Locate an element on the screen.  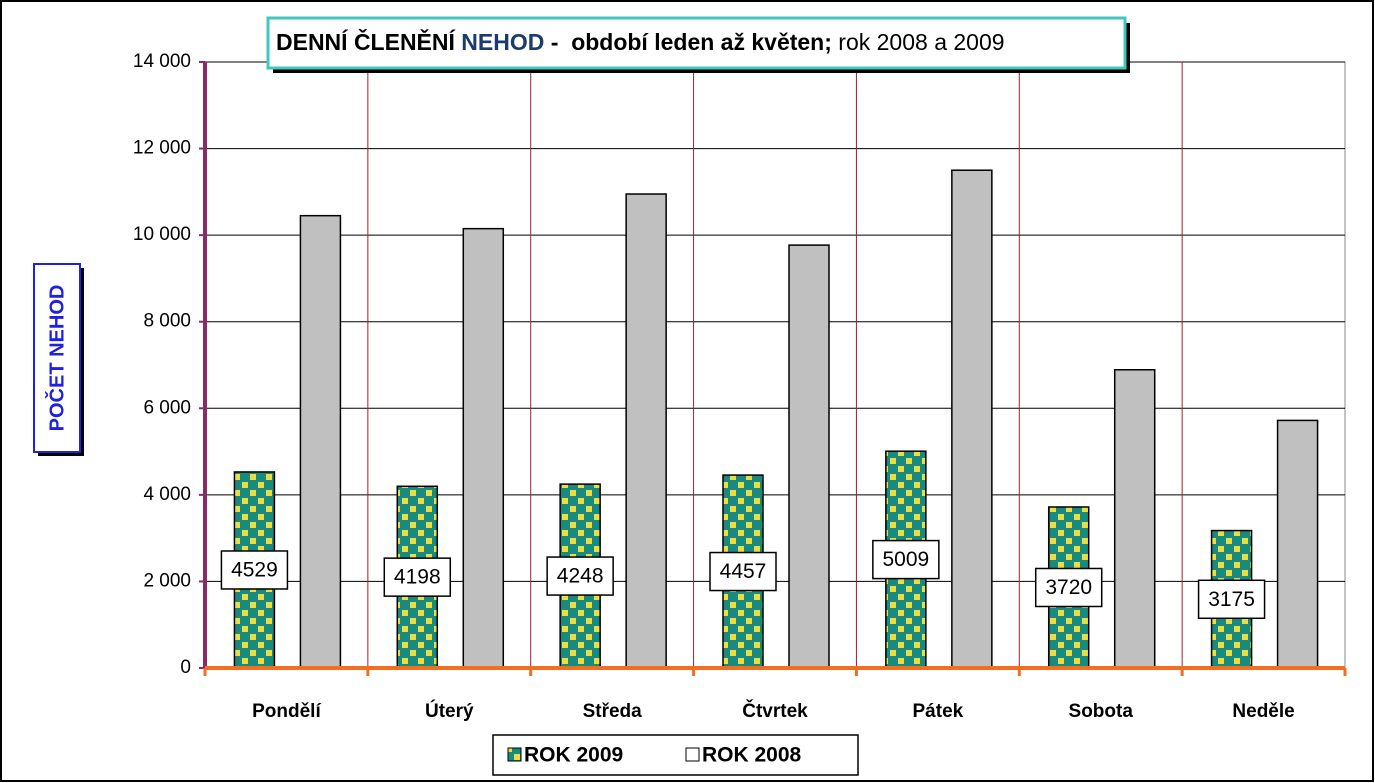
data-label: 3720 is located at coordinates (1068, 587).